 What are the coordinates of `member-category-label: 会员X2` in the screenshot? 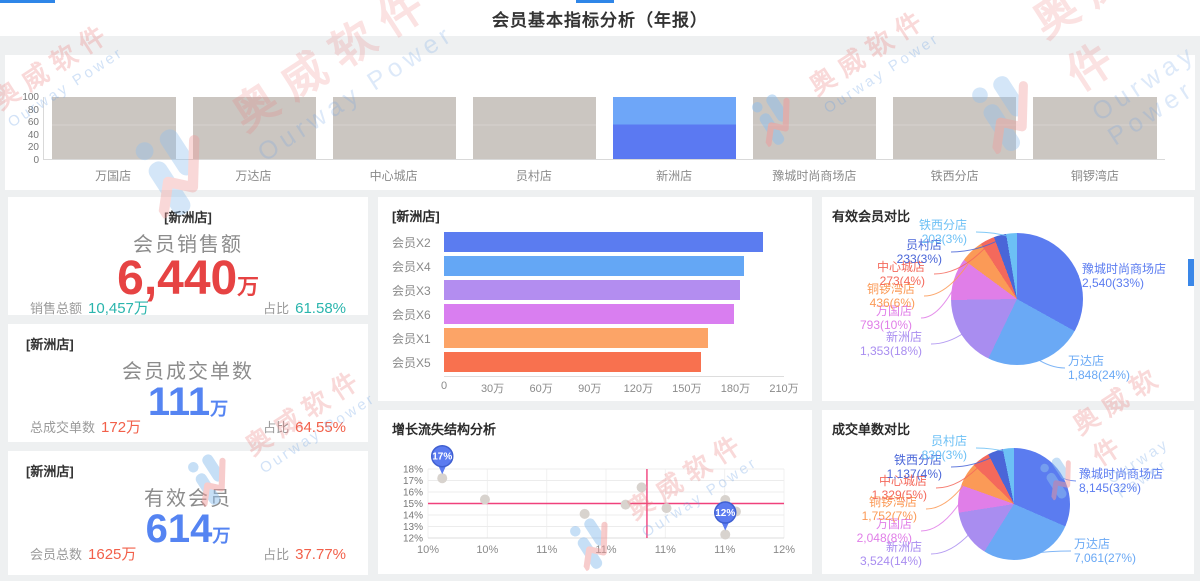 It's located at (411, 242).